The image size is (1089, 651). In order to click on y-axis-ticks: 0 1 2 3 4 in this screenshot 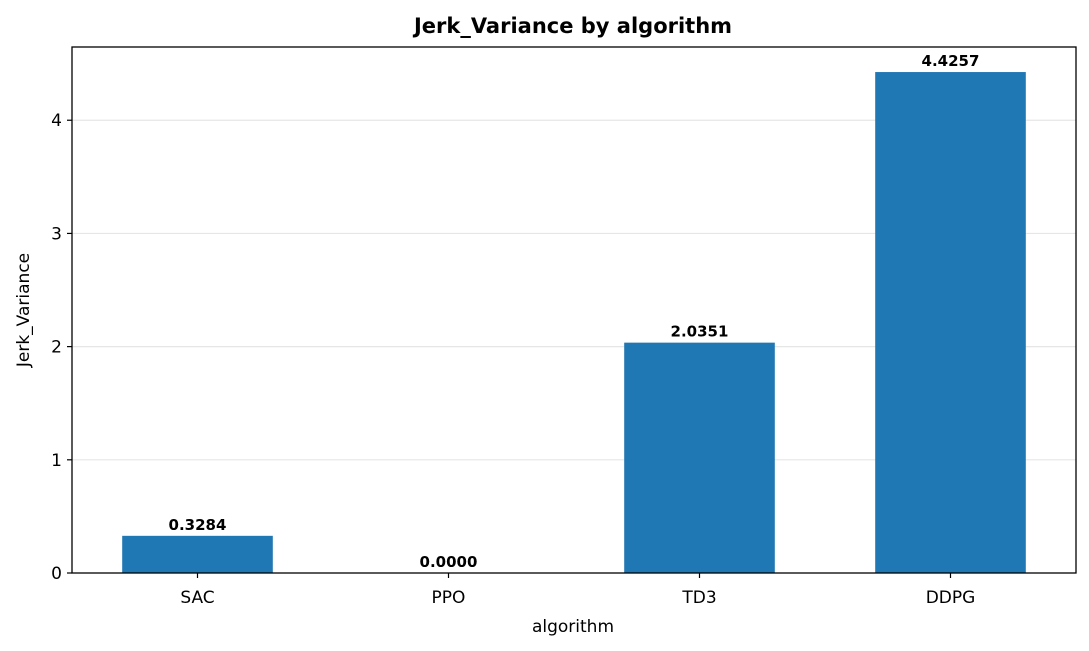, I will do `click(61, 347)`.